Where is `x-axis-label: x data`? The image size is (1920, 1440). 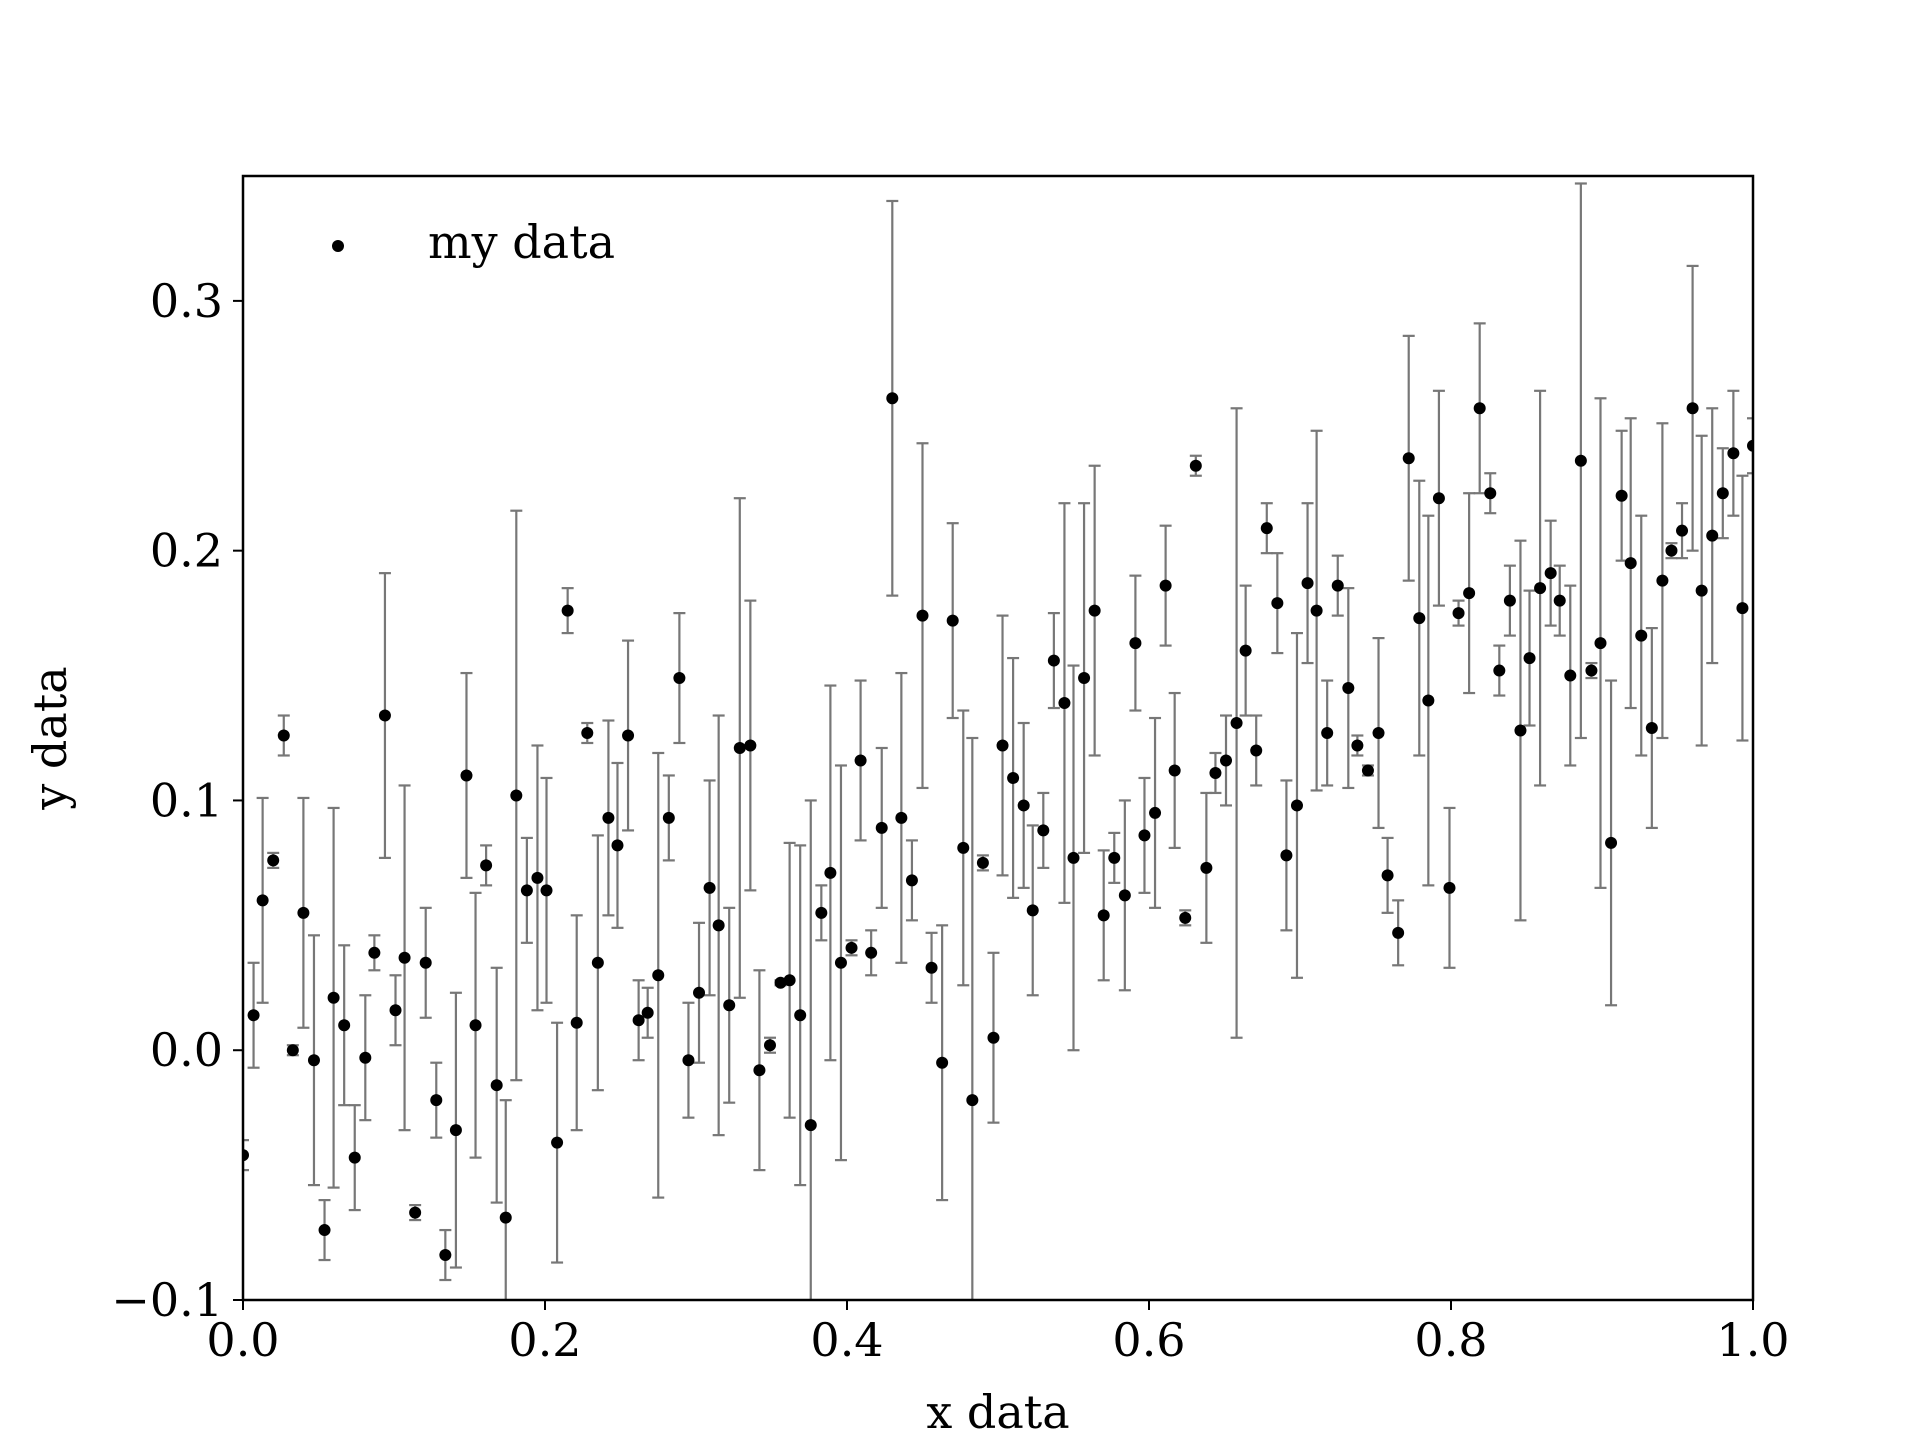 x-axis-label: x data is located at coordinates (997, 1412).